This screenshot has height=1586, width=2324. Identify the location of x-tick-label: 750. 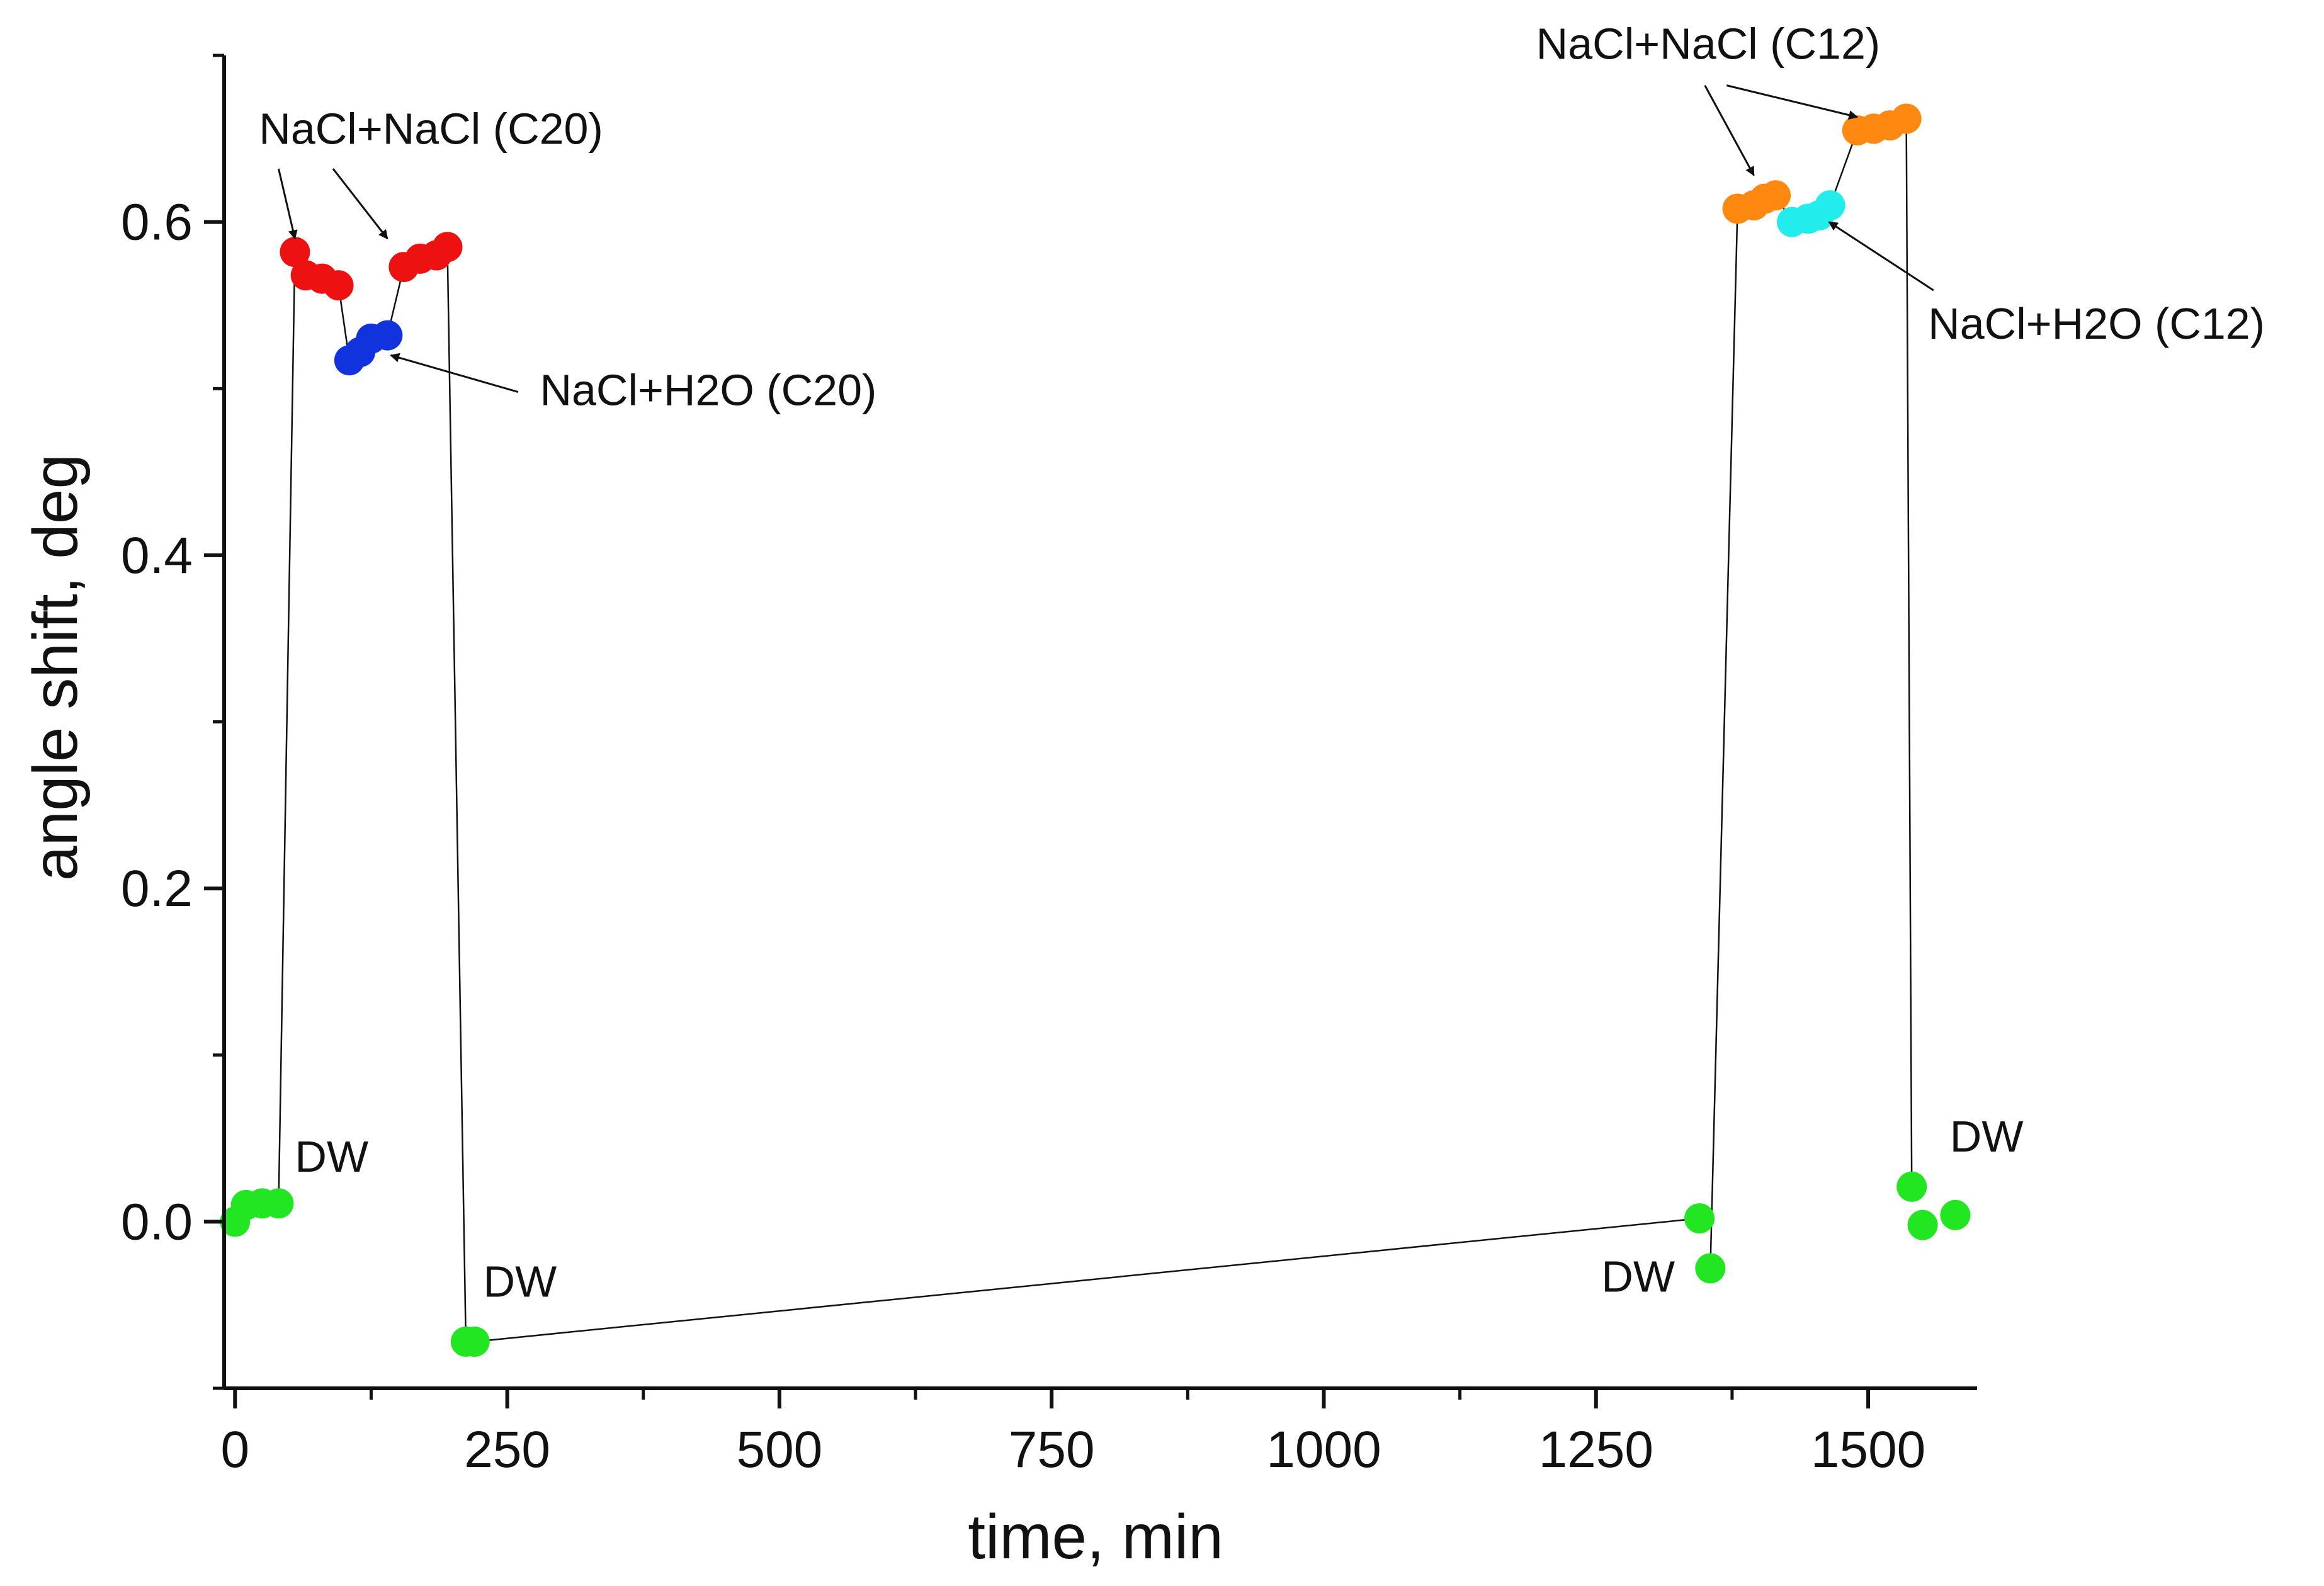
(1052, 1449).